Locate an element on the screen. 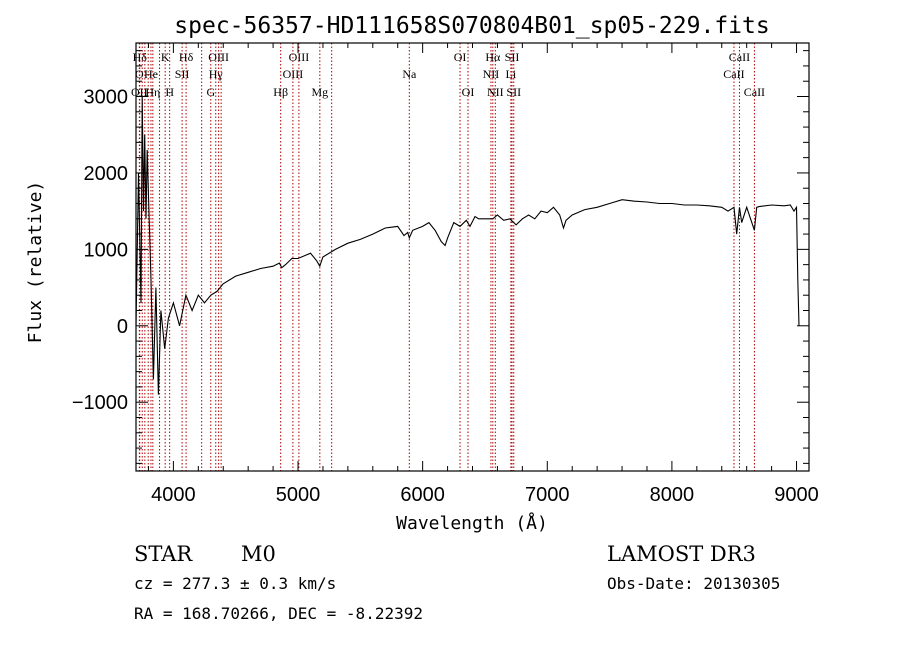  y-tick-label: 2000 is located at coordinates (106, 174).